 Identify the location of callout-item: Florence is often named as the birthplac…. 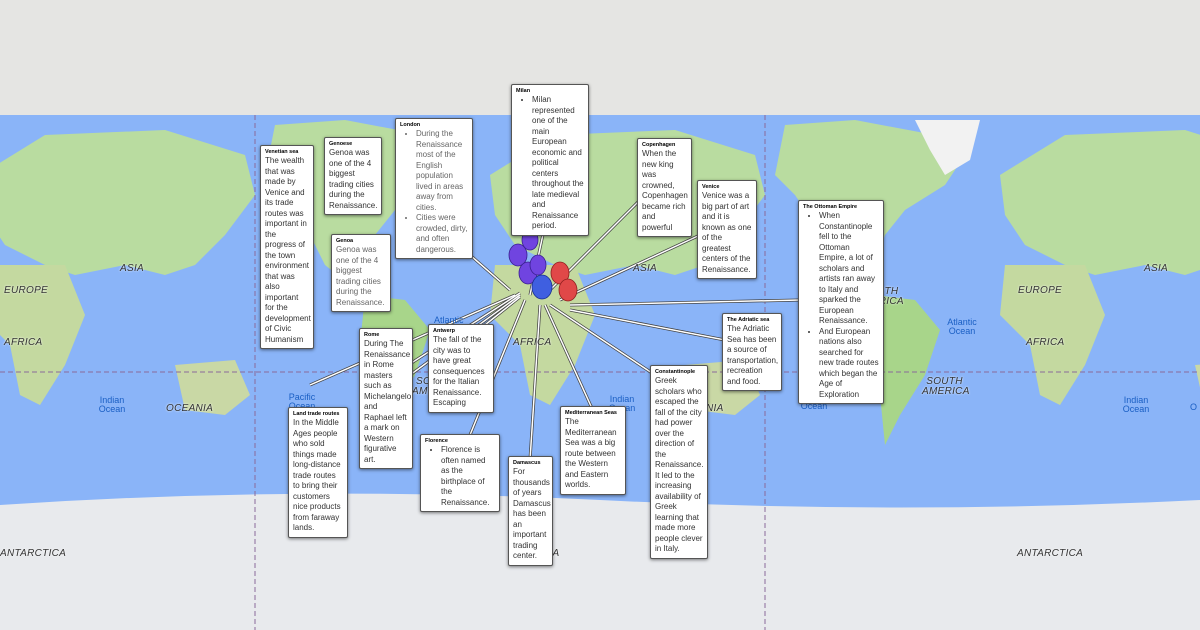
(468, 476).